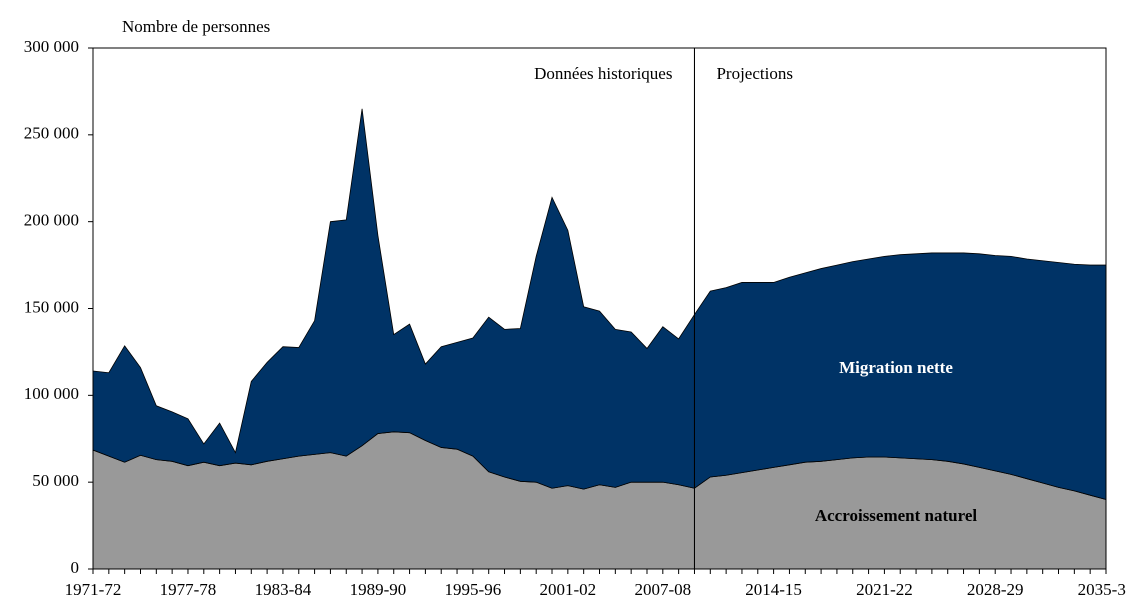  What do you see at coordinates (773, 589) in the screenshot?
I see `x-tick-label: 2014-15` at bounding box center [773, 589].